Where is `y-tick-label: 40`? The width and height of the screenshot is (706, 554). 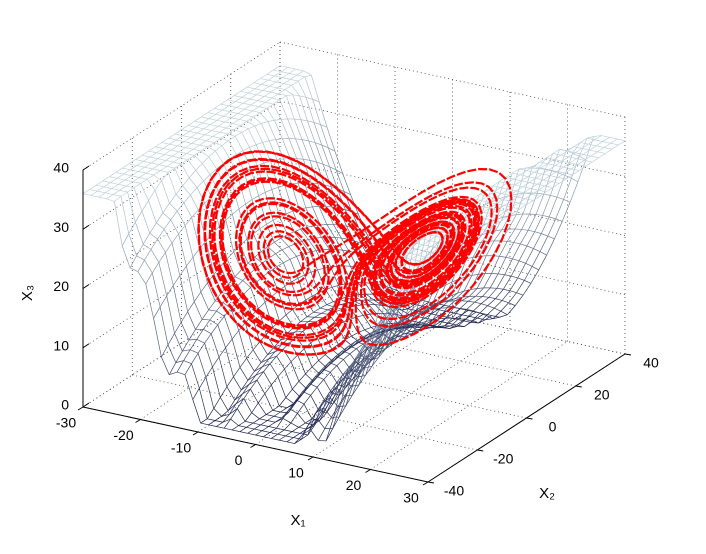
y-tick-label: 40 is located at coordinates (651, 363).